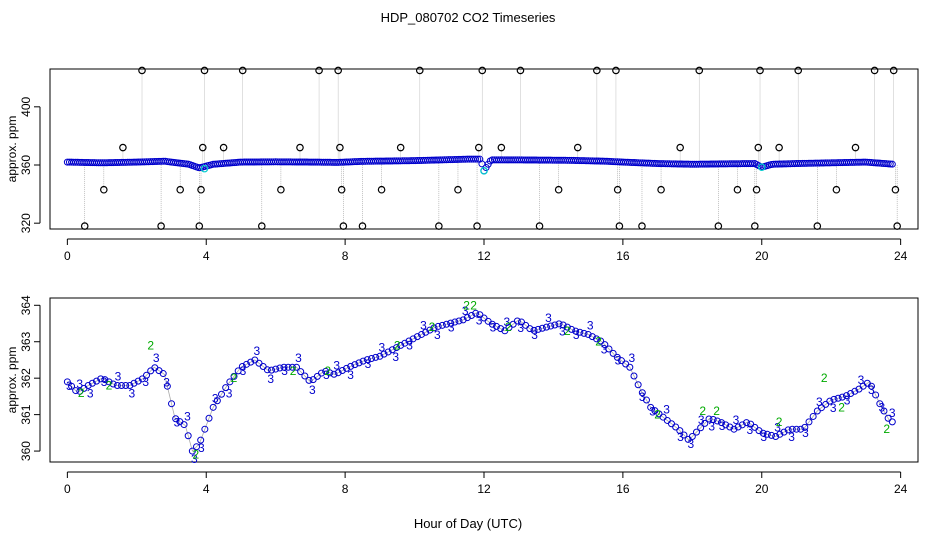 Image resolution: width=936 pixels, height=545 pixels. Describe the element at coordinates (26, 378) in the screenshot. I see `bottom-y-tick-label: 362` at that location.